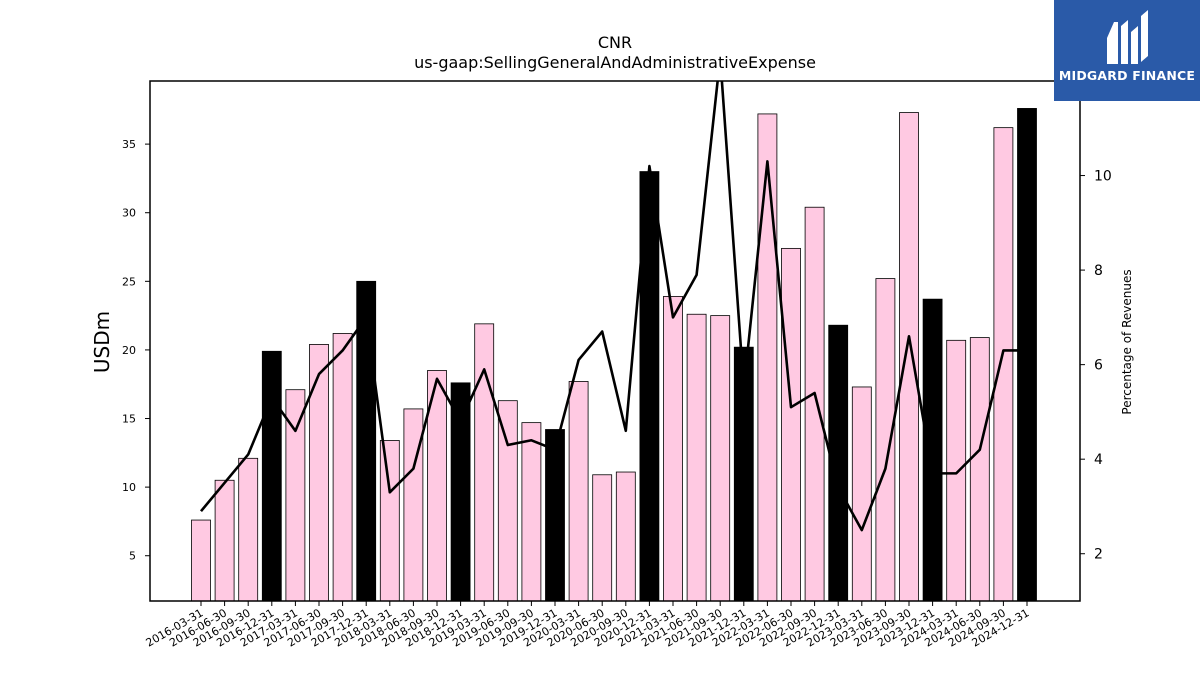 The image size is (1200, 675). I want to click on y2-tick-label: 8, so click(1098, 271).